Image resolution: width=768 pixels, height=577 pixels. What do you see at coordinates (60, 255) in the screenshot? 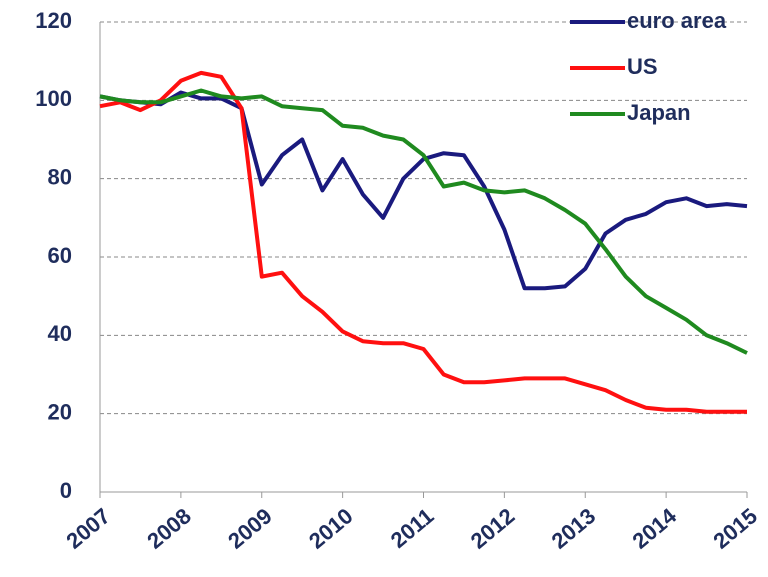
I see `y-tick-label: 60` at bounding box center [60, 255].